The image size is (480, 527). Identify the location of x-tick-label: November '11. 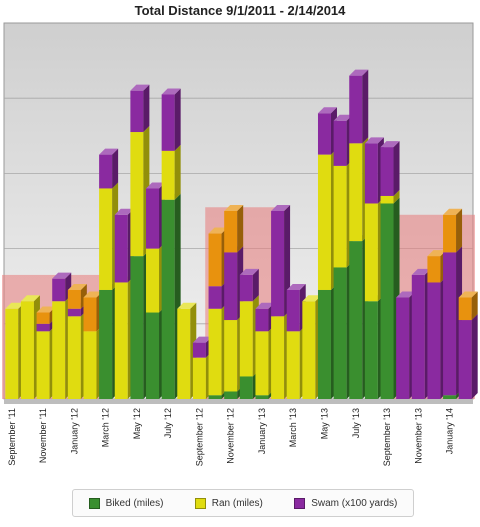
(43, 435).